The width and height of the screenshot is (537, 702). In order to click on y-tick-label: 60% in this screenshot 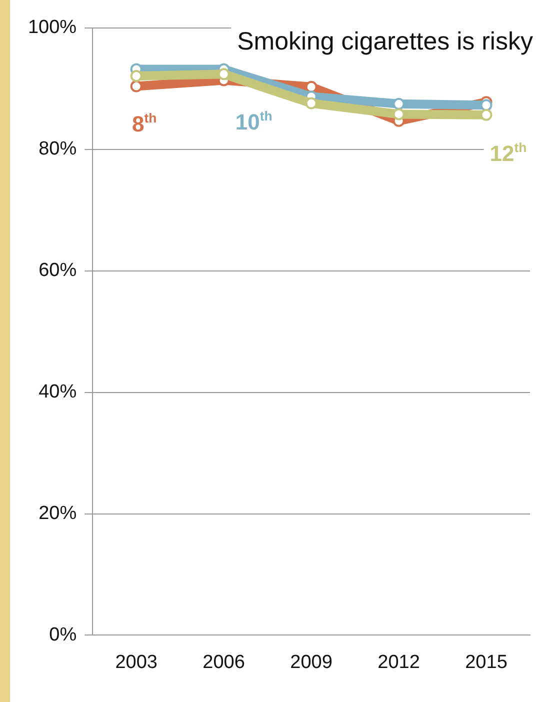, I will do `click(57, 271)`.